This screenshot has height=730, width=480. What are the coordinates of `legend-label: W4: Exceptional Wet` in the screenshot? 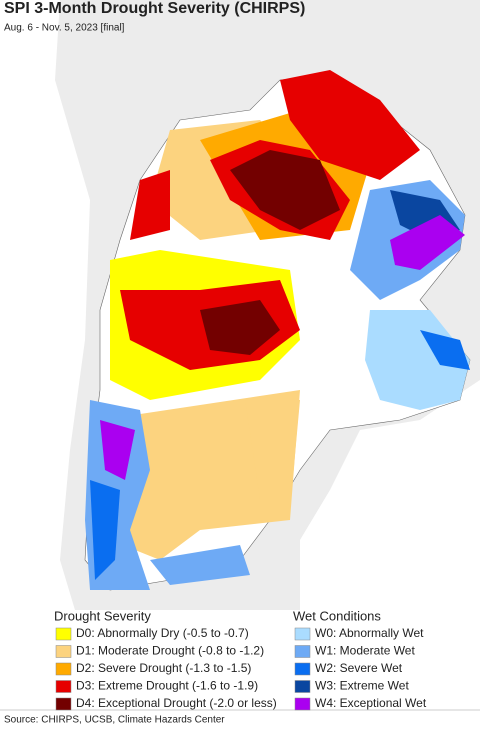 It's located at (371, 703).